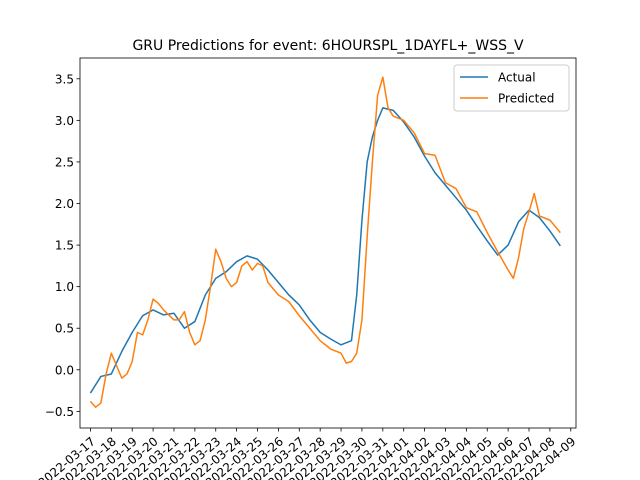  Describe the element at coordinates (64, 370) in the screenshot. I see `y-tick-label: 0.0` at that location.